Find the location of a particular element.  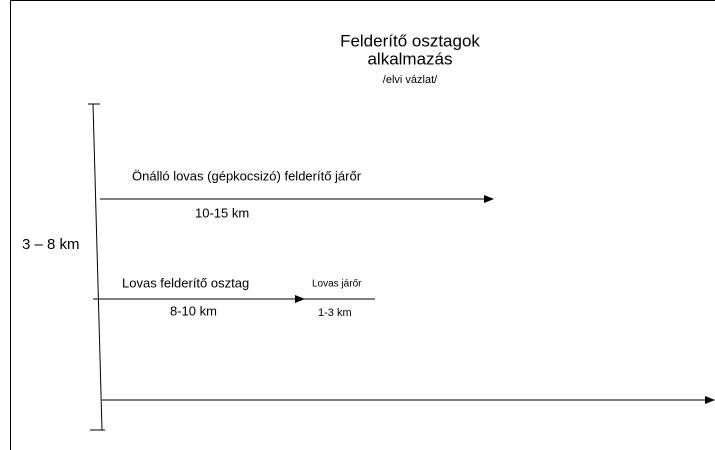

subtitle: /elvi vázlat/ is located at coordinates (410, 80).